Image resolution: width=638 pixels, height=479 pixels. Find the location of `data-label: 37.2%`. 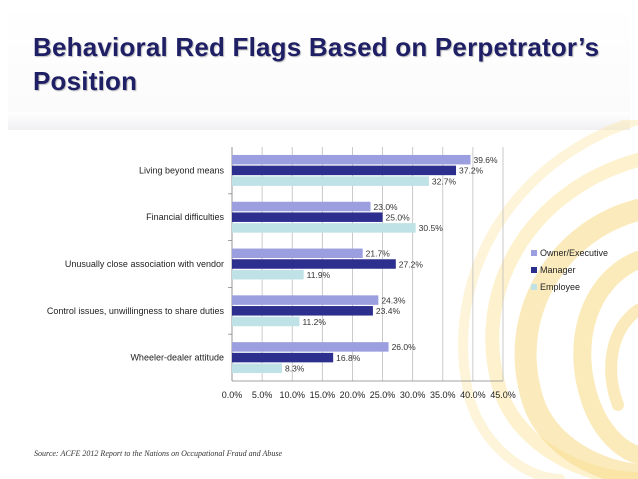

data-label: 37.2% is located at coordinates (471, 171).